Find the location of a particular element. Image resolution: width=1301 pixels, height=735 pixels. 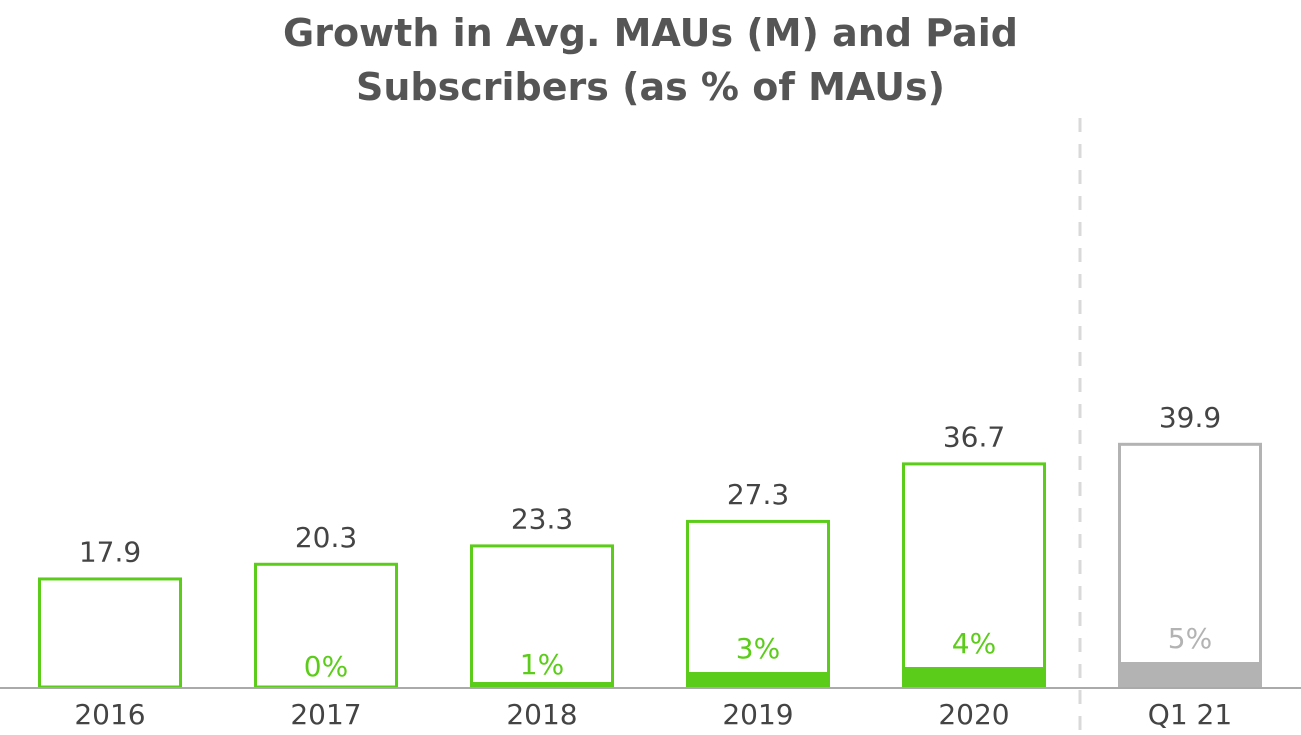

mau-value-label-2: 23.3 is located at coordinates (542, 518).